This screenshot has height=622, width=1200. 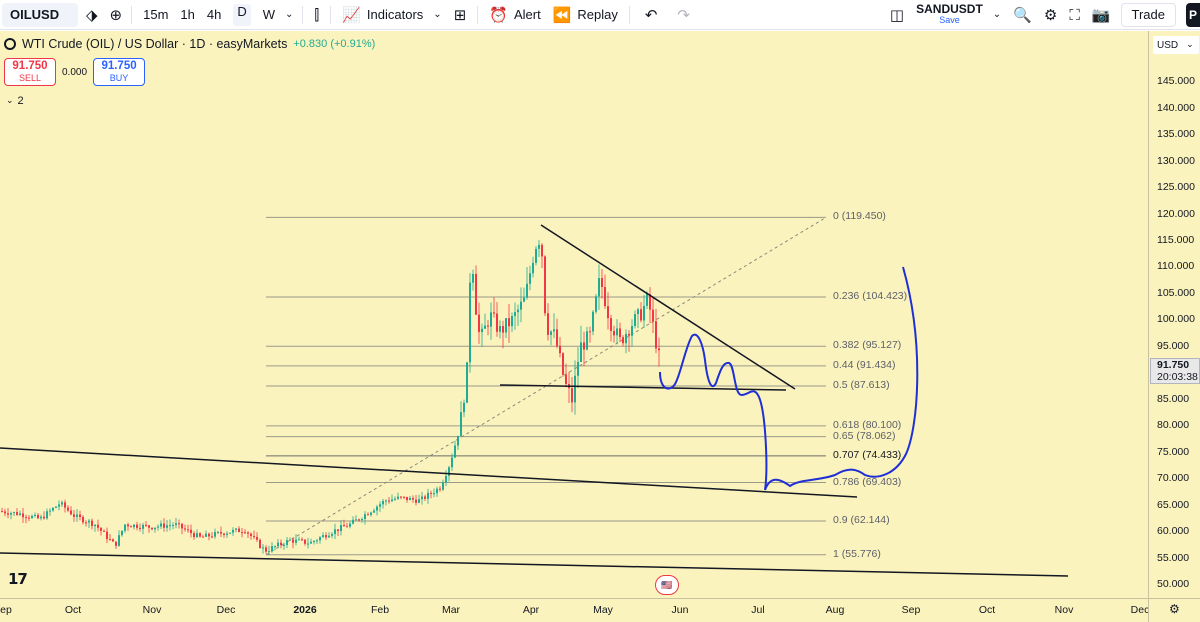 What do you see at coordinates (1193, 14) in the screenshot?
I see `publish-button: P` at bounding box center [1193, 14].